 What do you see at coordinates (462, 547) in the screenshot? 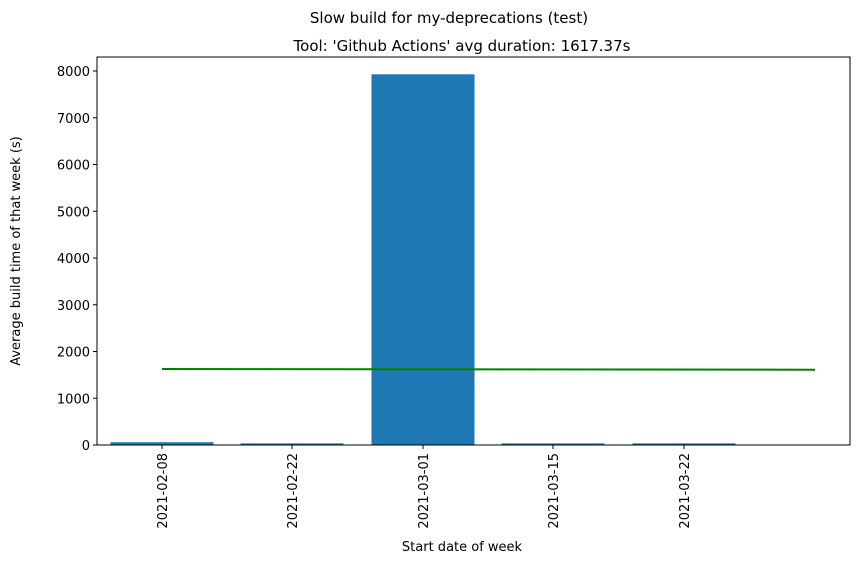
I see `x-axis-label: Start date of week` at bounding box center [462, 547].